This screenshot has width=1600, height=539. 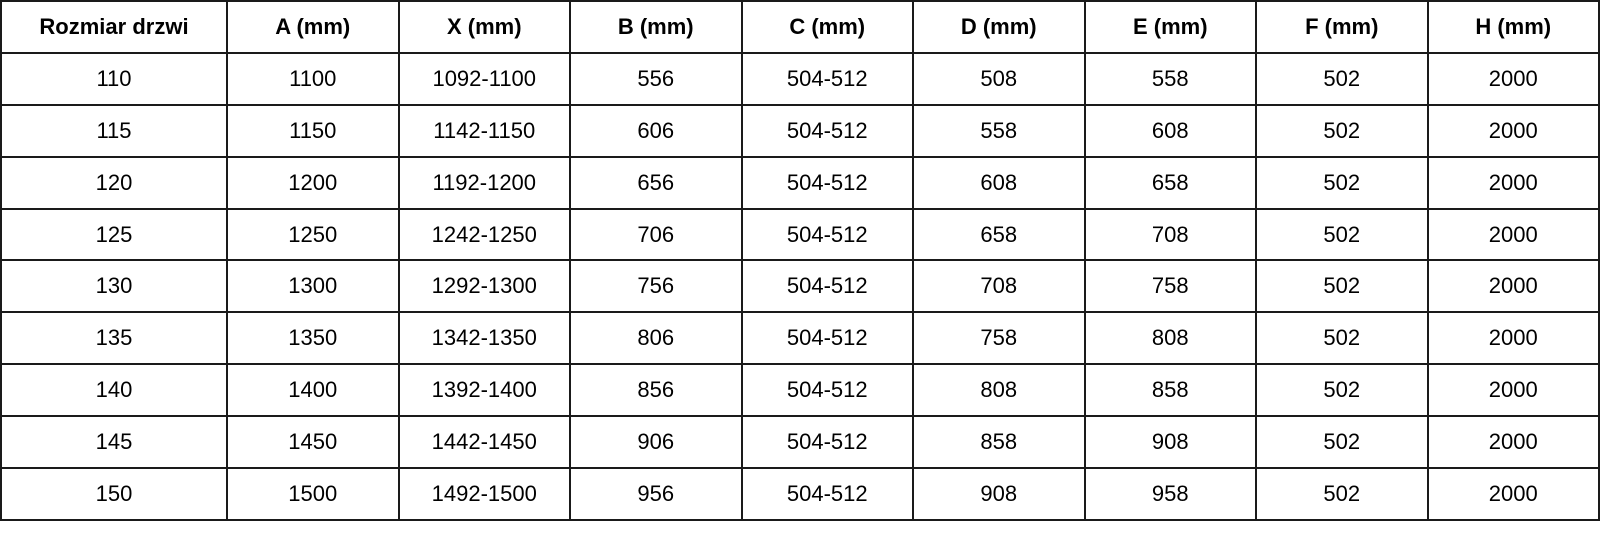 What do you see at coordinates (484, 78) in the screenshot?
I see `table-cell: 1092-1100` at bounding box center [484, 78].